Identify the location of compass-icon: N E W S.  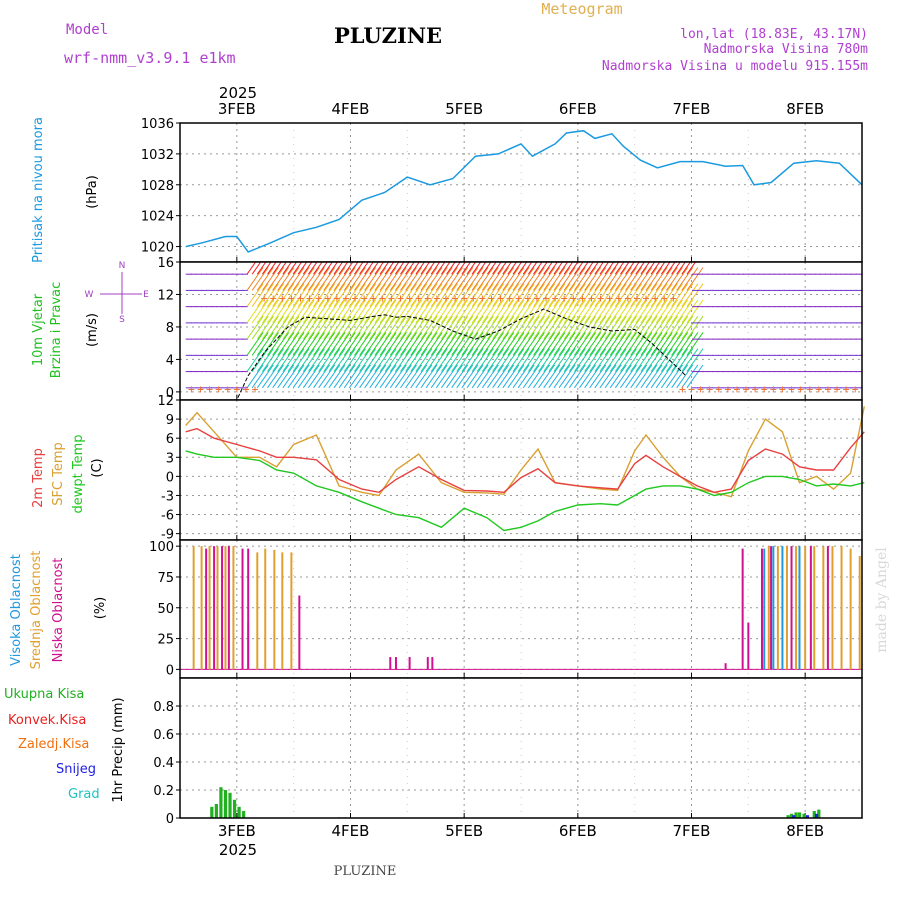
(117, 293).